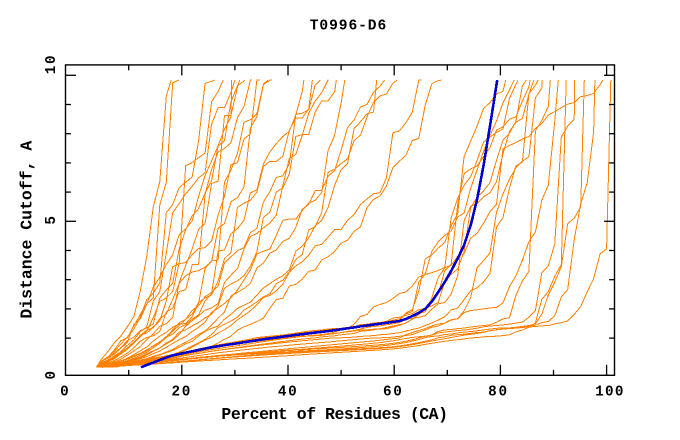 The height and width of the screenshot is (440, 680). Describe the element at coordinates (609, 393) in the screenshot. I see `svg-text: 100` at that location.